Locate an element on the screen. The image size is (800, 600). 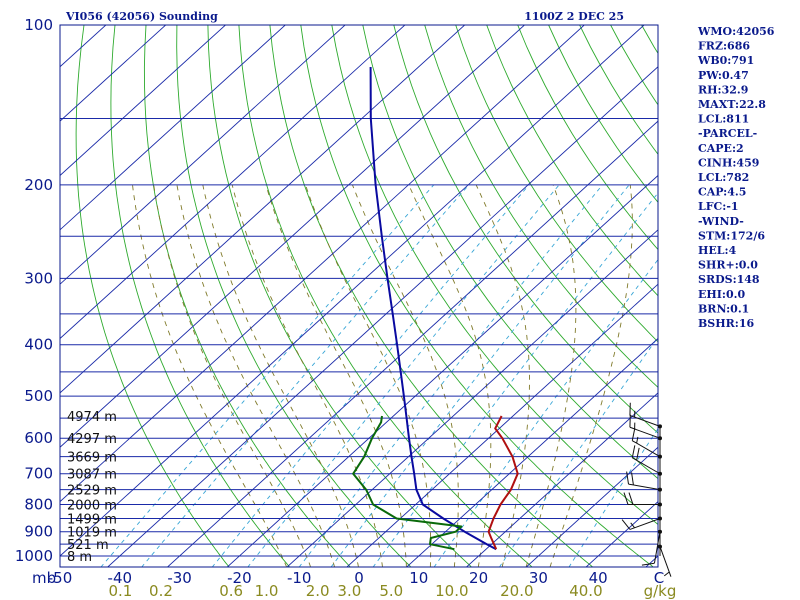
parcel-profile is located at coordinates (433, 308).